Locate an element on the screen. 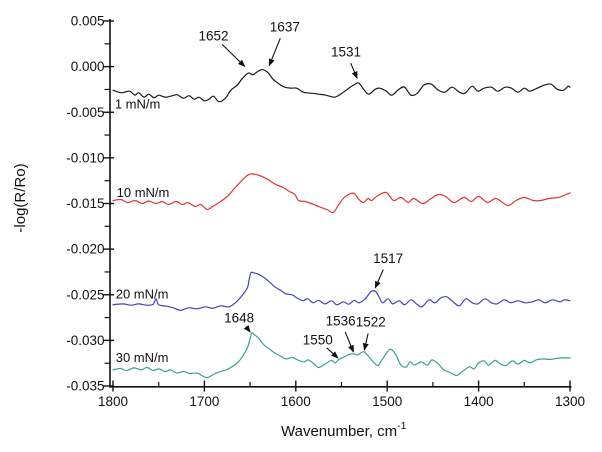 The height and width of the screenshot is (452, 602). y-tick-label: 0.000 is located at coordinates (88, 66).